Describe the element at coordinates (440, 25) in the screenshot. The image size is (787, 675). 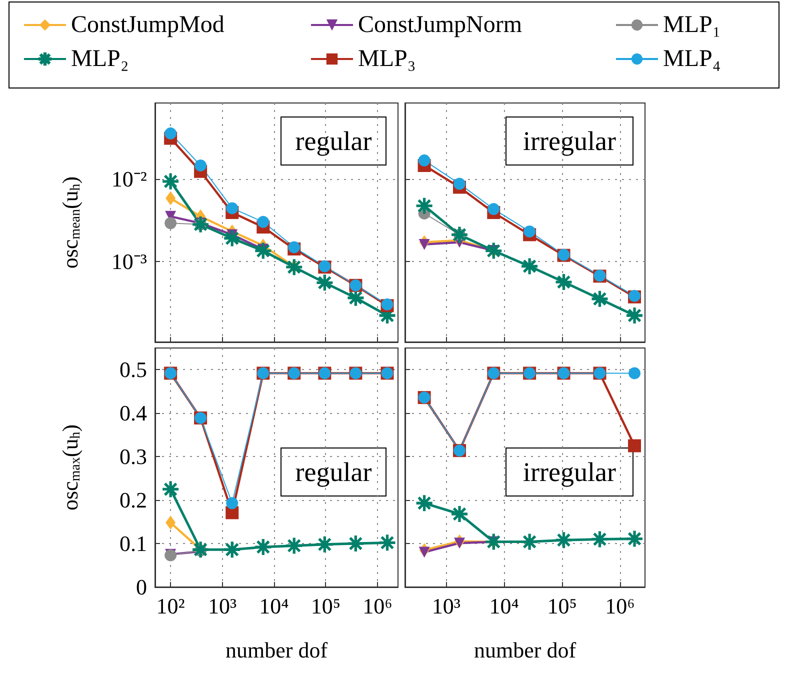
I see `legend-label: ConstJumpNorm` at that location.